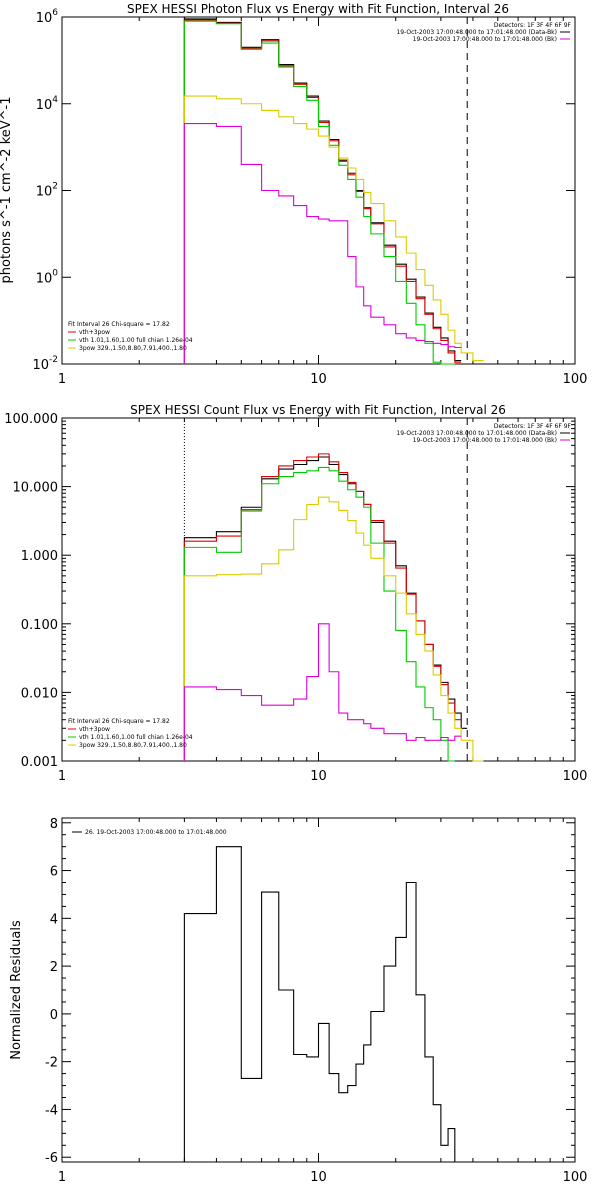  What do you see at coordinates (31, 419) in the screenshot?
I see `y-tick-label: 100.000` at bounding box center [31, 419].